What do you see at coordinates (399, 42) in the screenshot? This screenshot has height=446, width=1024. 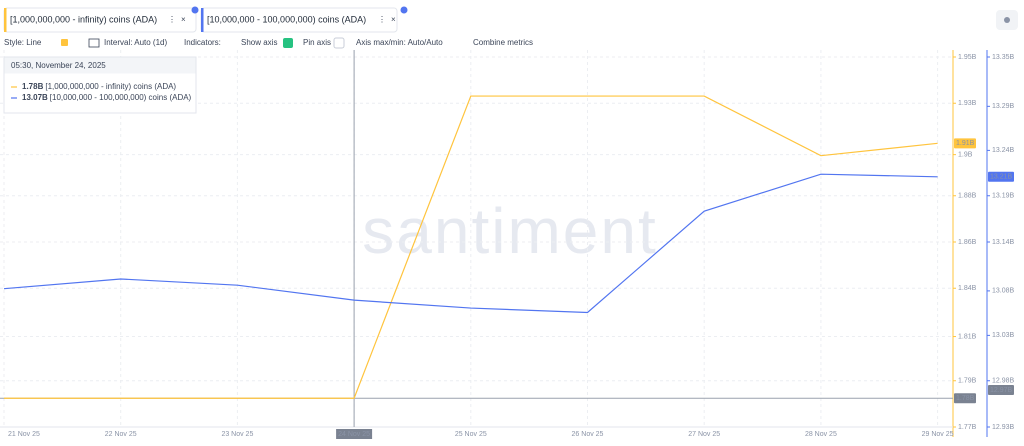 I see `axis-minmax-select: Axis max/min: Auto/Auto` at bounding box center [399, 42].